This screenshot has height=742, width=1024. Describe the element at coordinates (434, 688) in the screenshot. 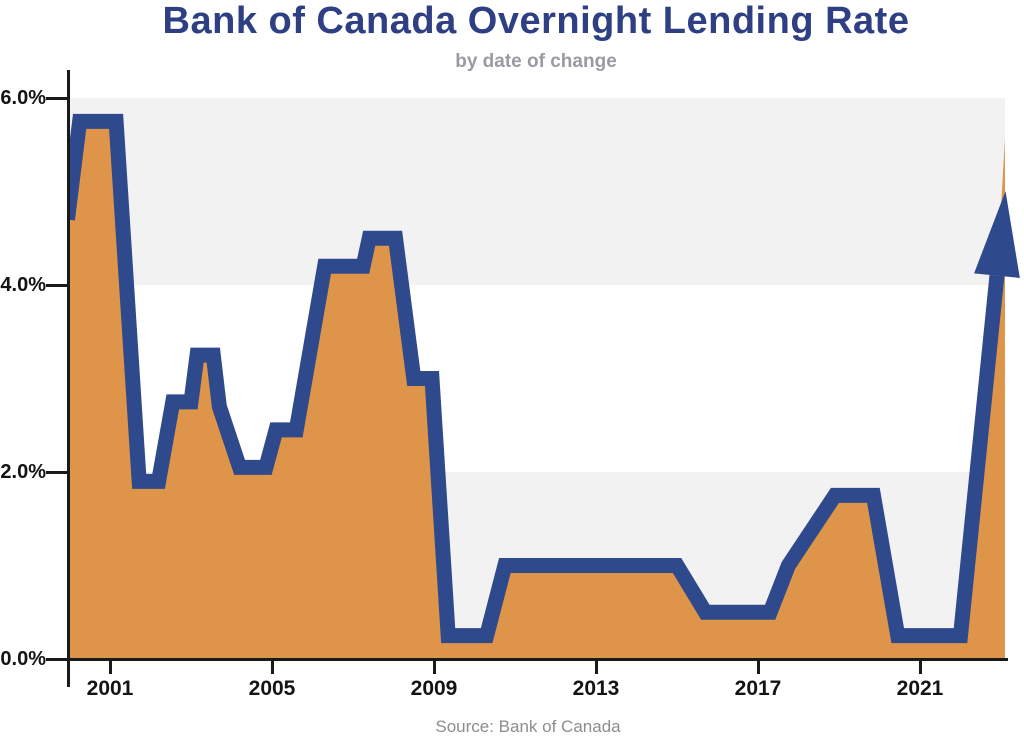

I see `x-tick-label: 2009` at that location.